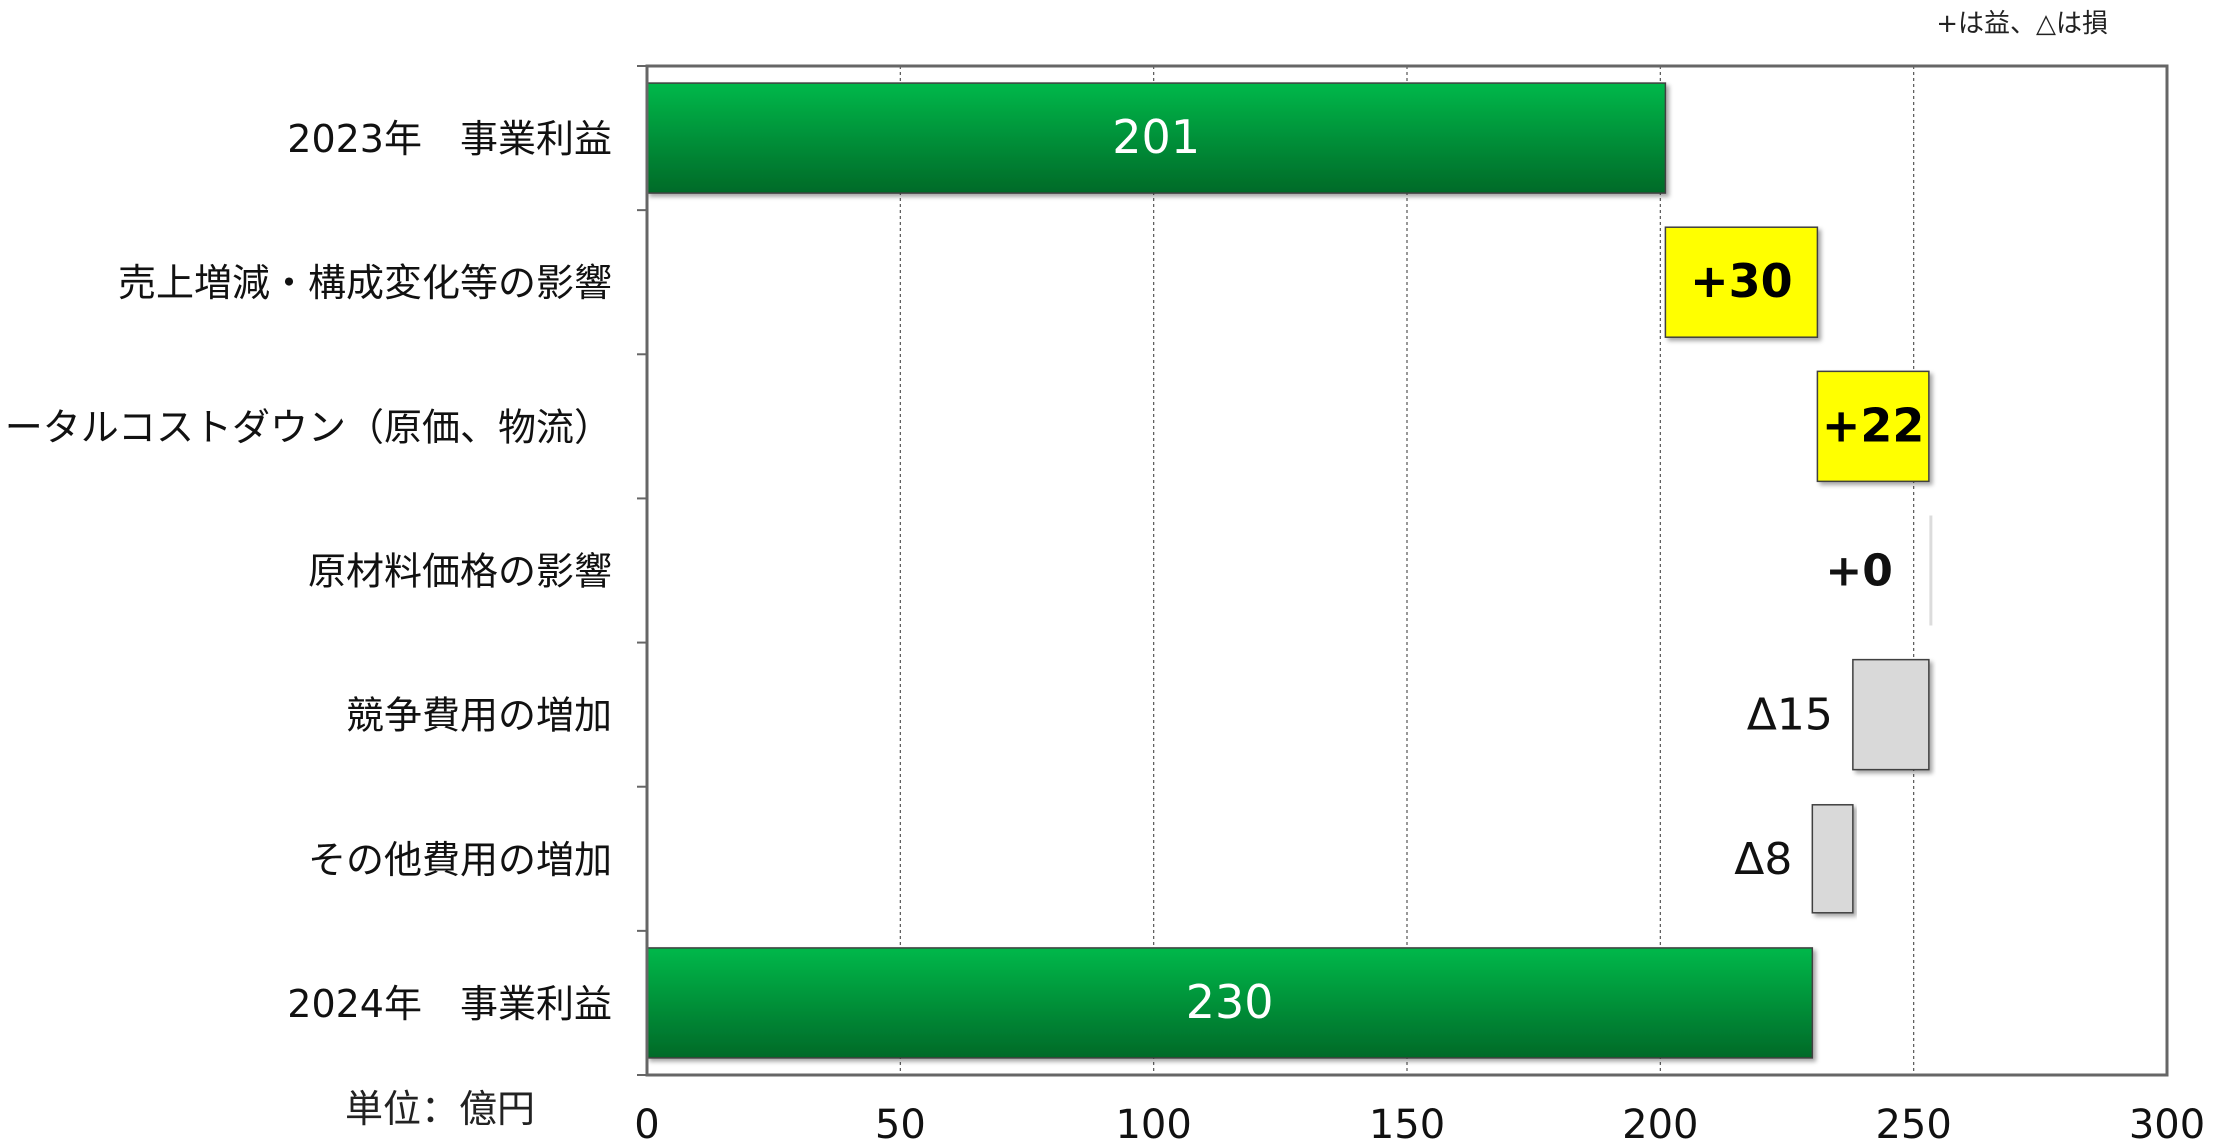  Describe the element at coordinates (1858, 571) in the screenshot. I see `bar-value-label: +0` at that location.